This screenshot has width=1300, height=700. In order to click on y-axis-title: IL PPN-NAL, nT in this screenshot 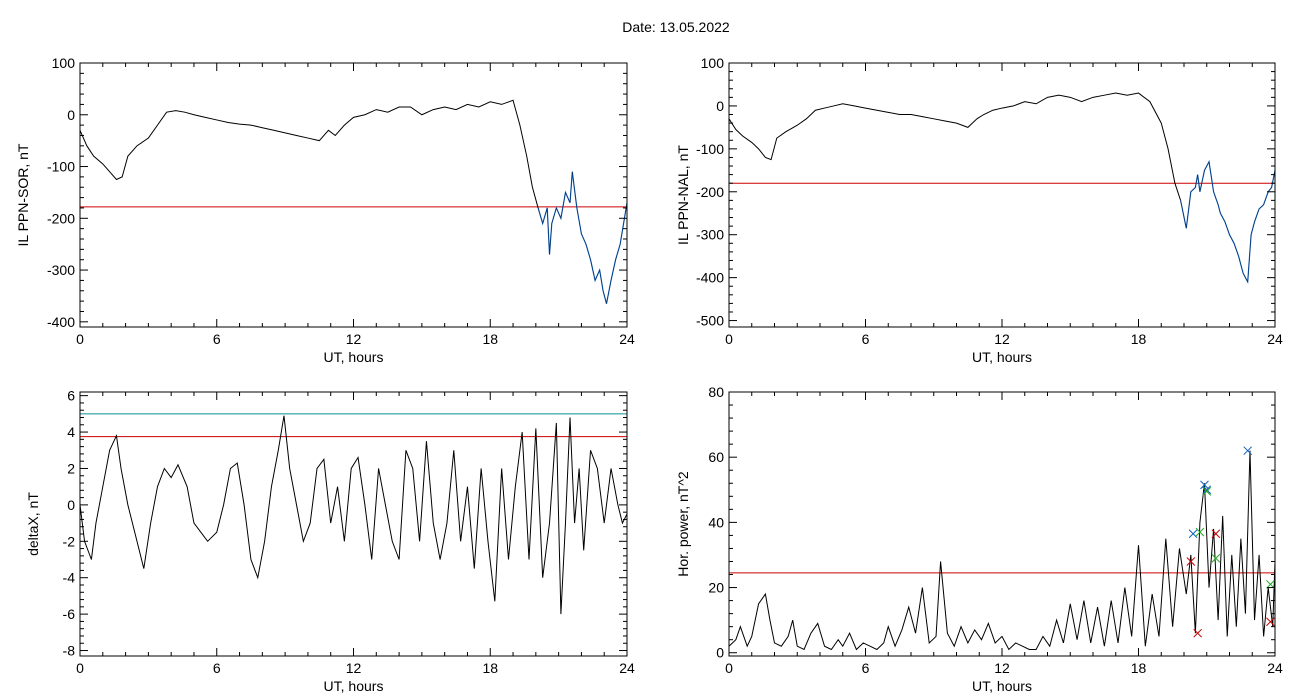, I will do `click(683, 195)`.